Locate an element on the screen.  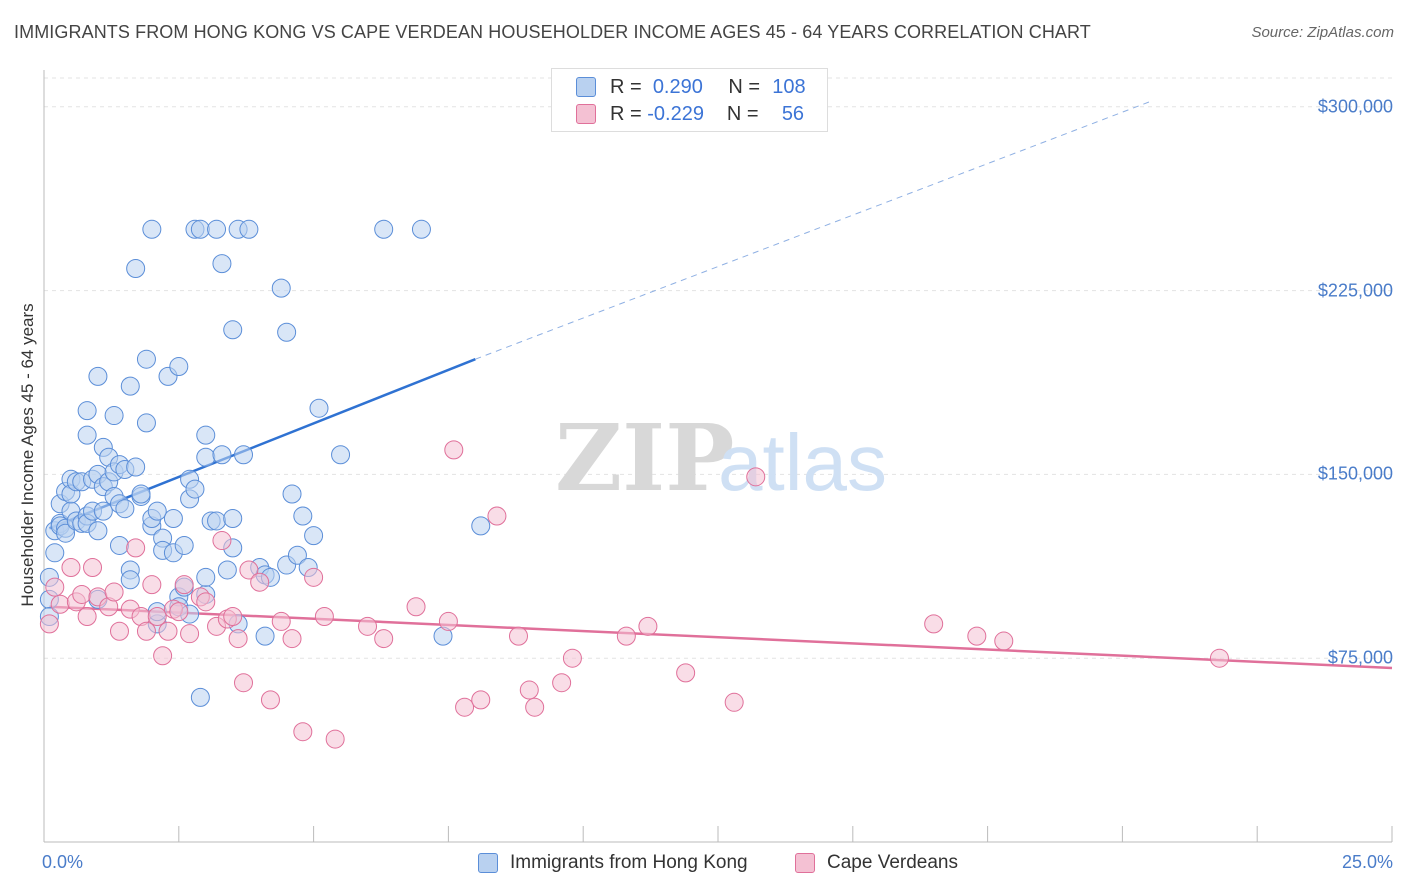
legend-swatch-blue is located at coordinates (586, 87).